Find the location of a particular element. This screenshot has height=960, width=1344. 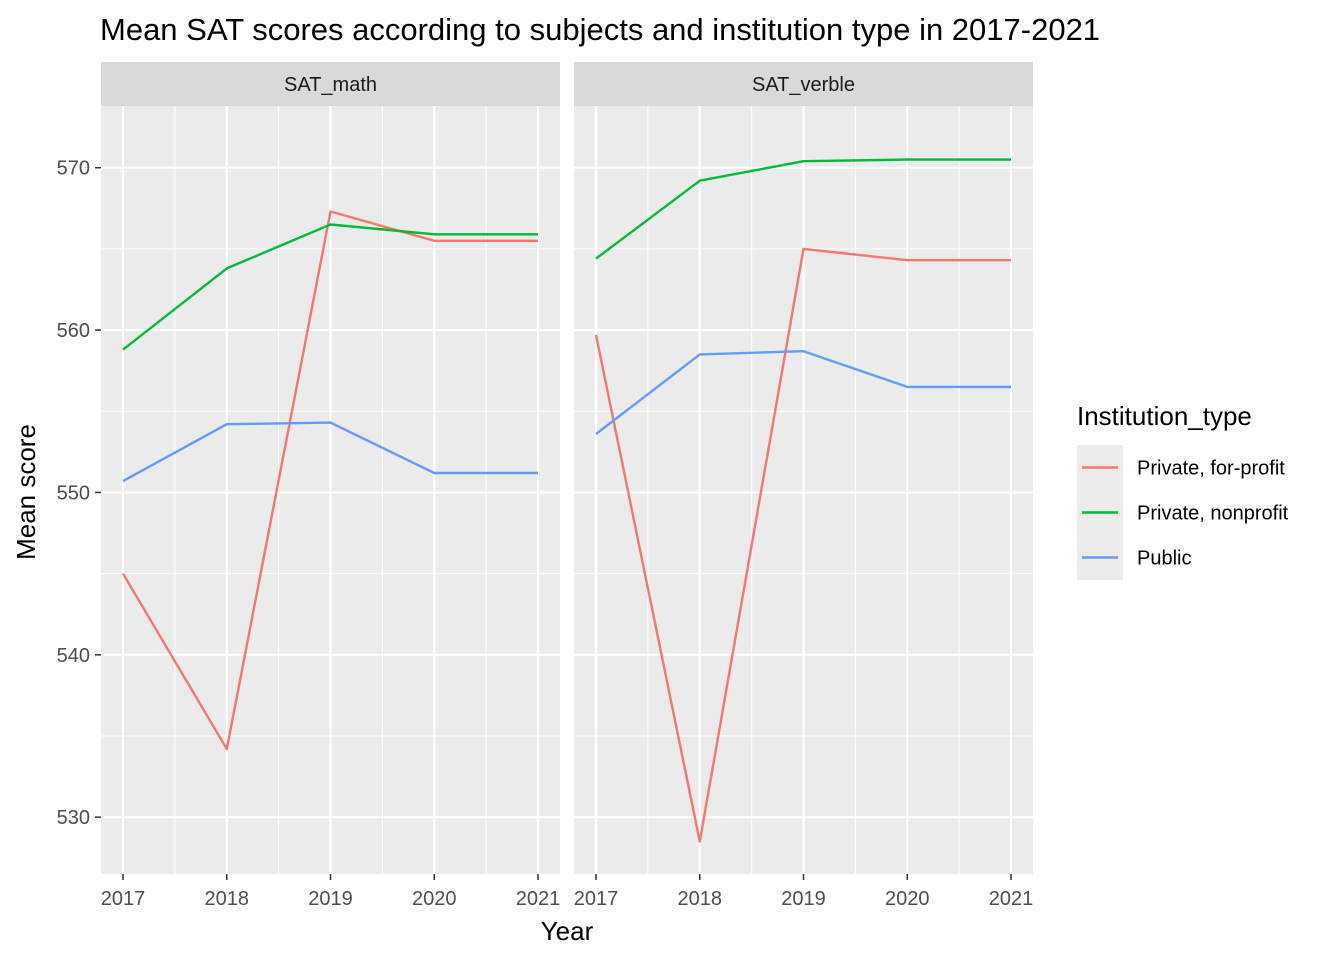

legend-label: Public is located at coordinates (1164, 559).